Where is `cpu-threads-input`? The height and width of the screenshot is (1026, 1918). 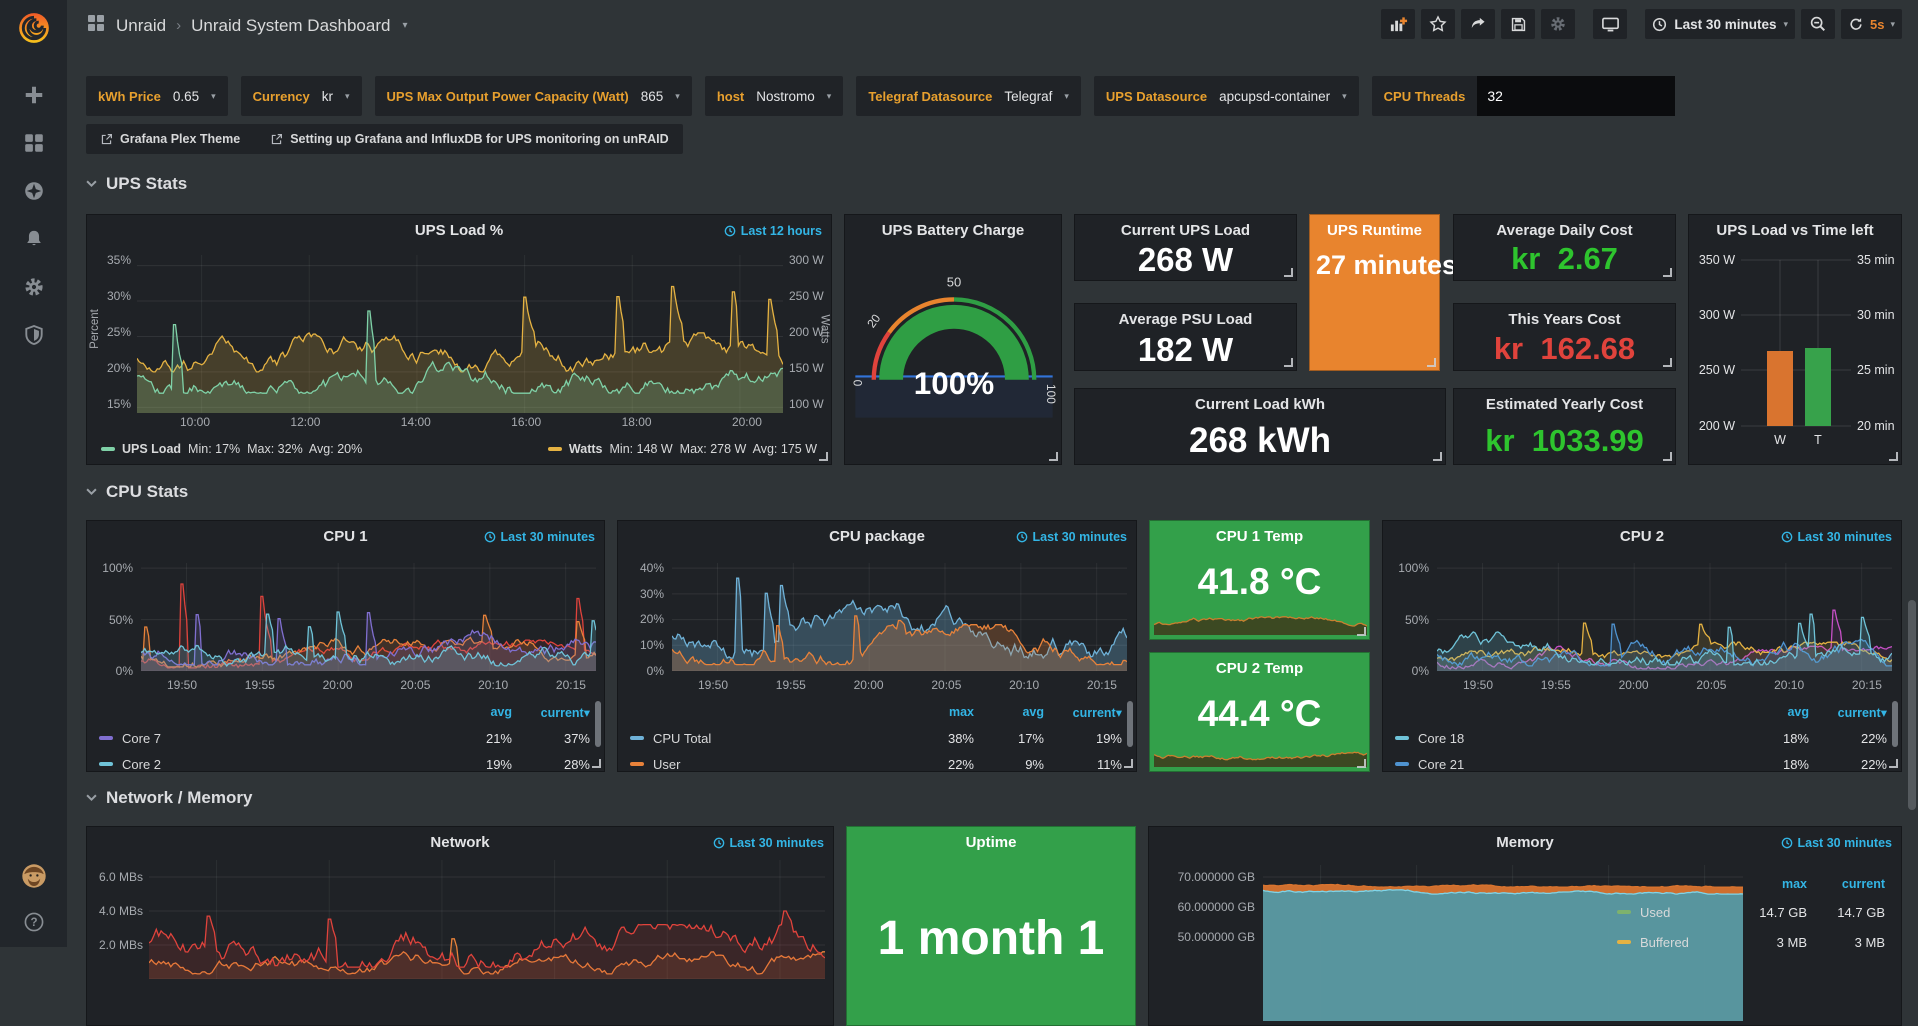
cpu-threads-input is located at coordinates (1576, 96).